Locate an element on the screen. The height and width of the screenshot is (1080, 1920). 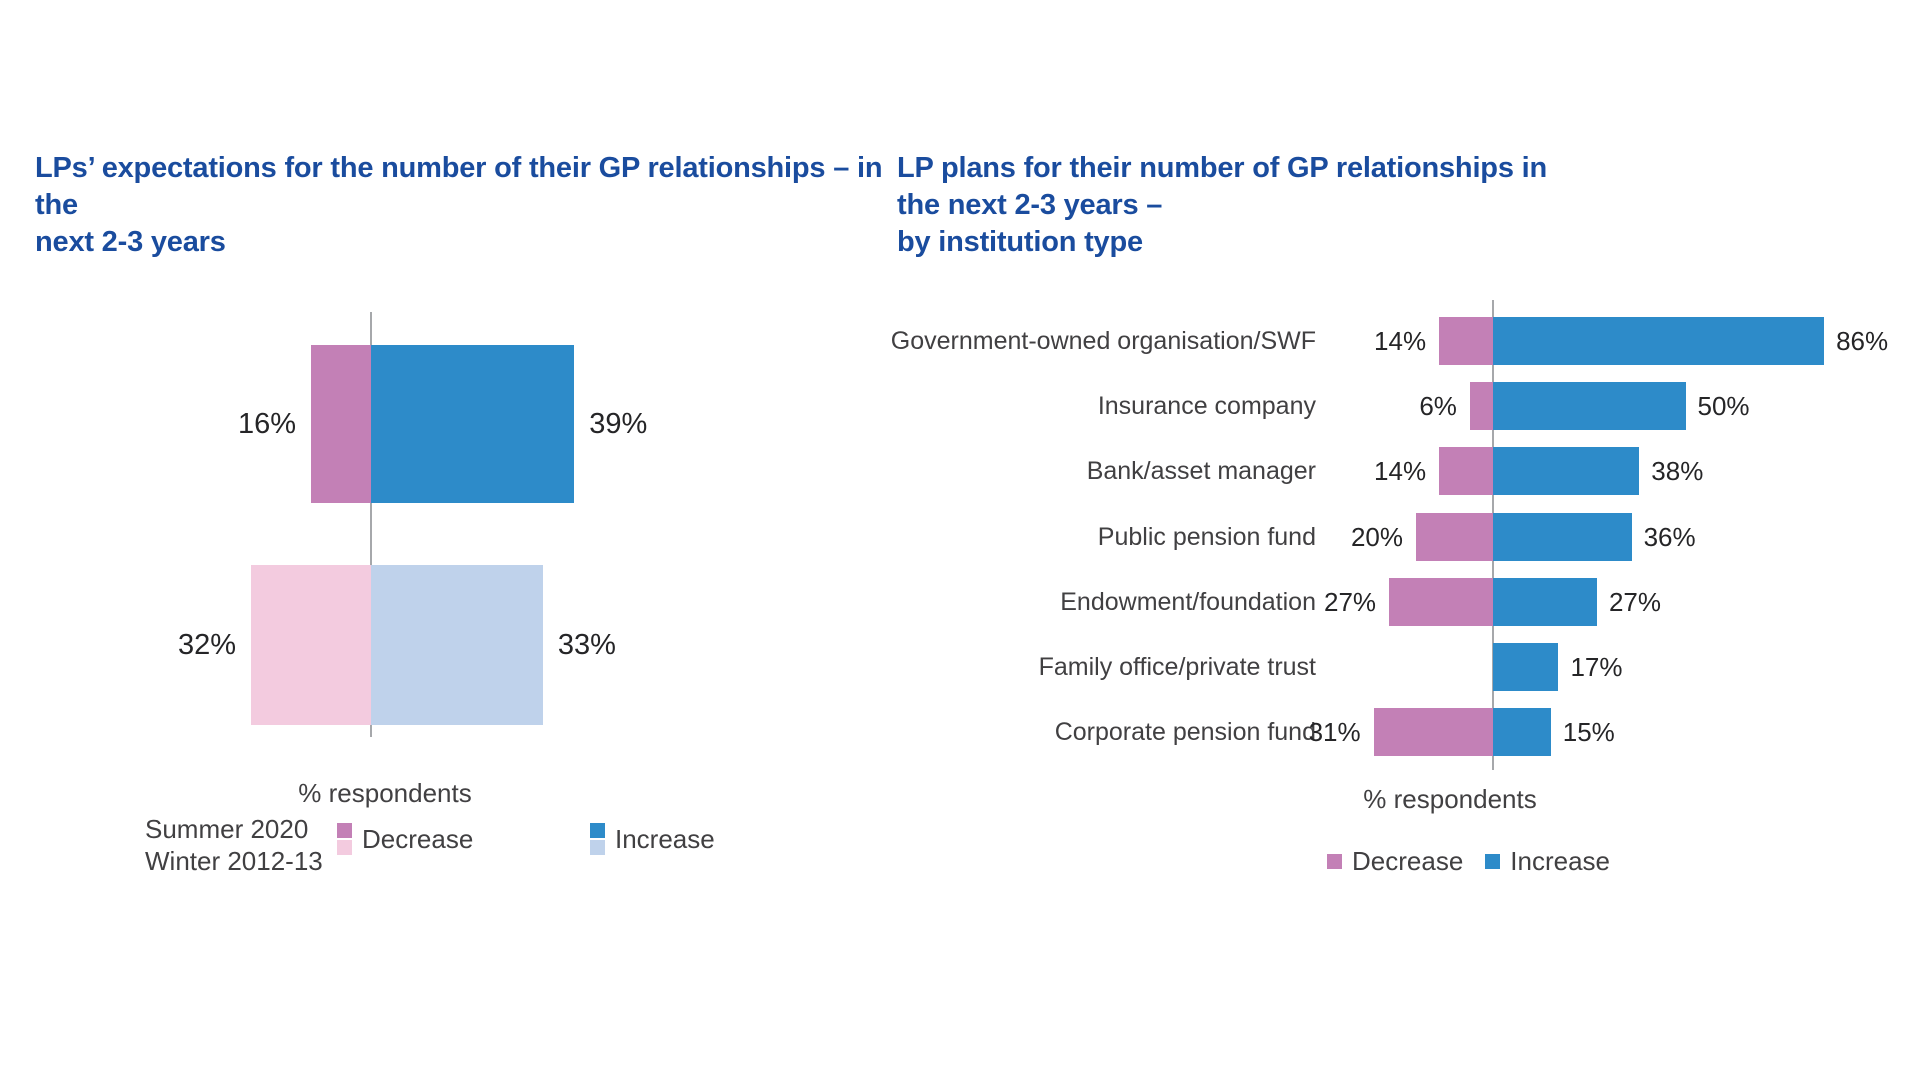
right-legend-decrease: Decrease is located at coordinates (1395, 861).